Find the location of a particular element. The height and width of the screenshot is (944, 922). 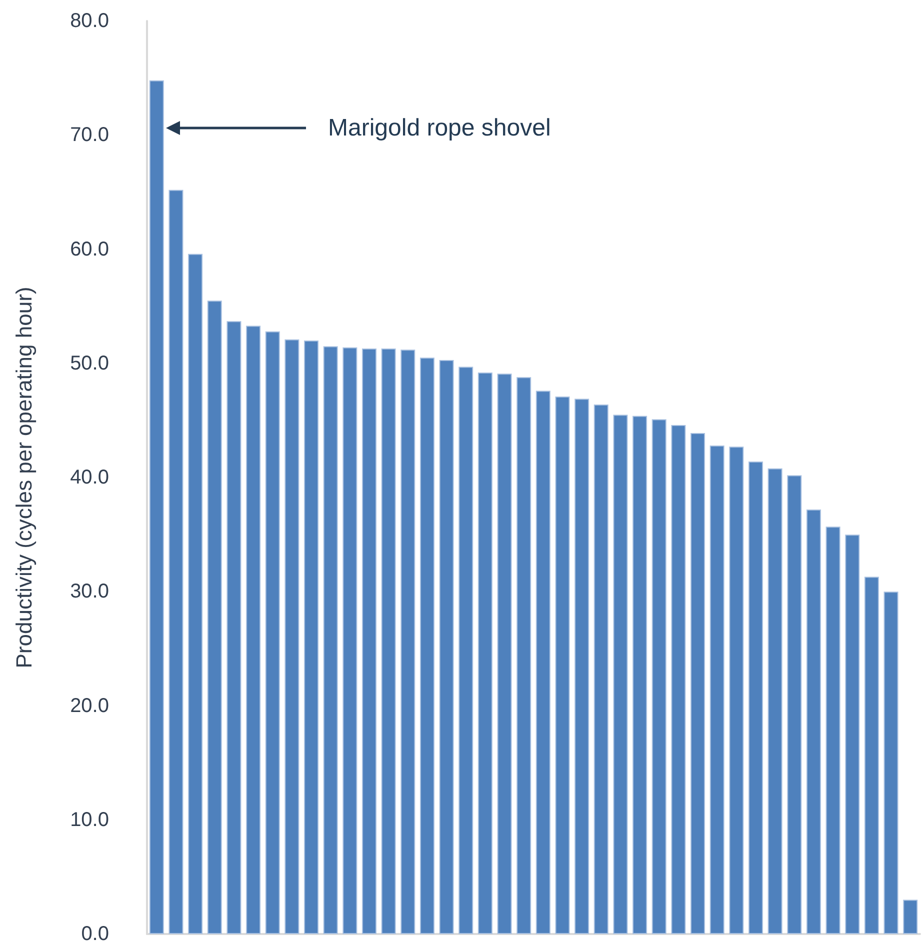

y-tick-label: 60.0 is located at coordinates (89, 249).